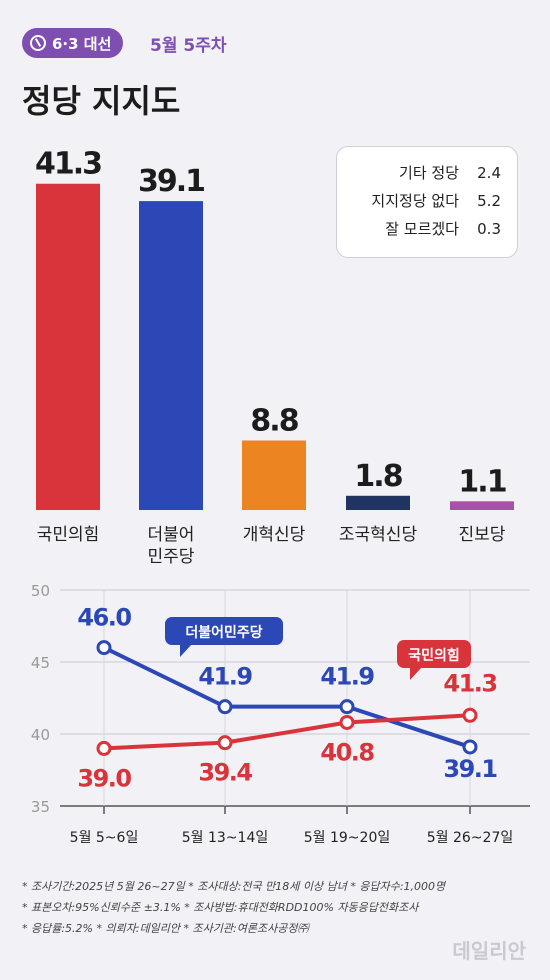 The image size is (550, 980). I want to click on bar-category-label: 개혁신당, so click(274, 535).